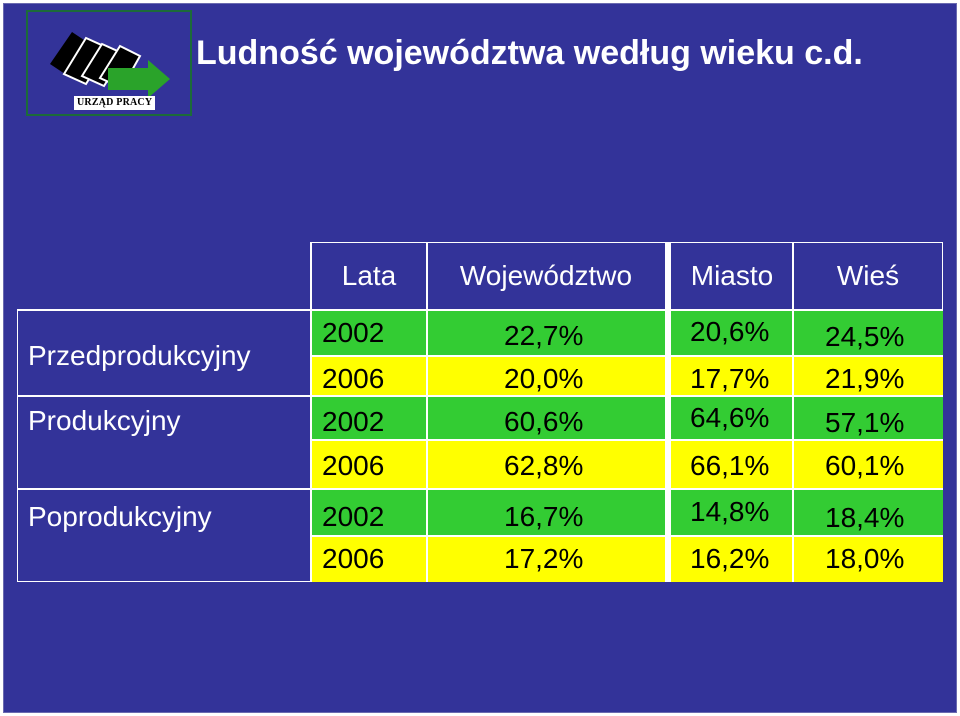 The height and width of the screenshot is (716, 960). What do you see at coordinates (730, 558) in the screenshot?
I see `city-cell: 16,2%` at bounding box center [730, 558].